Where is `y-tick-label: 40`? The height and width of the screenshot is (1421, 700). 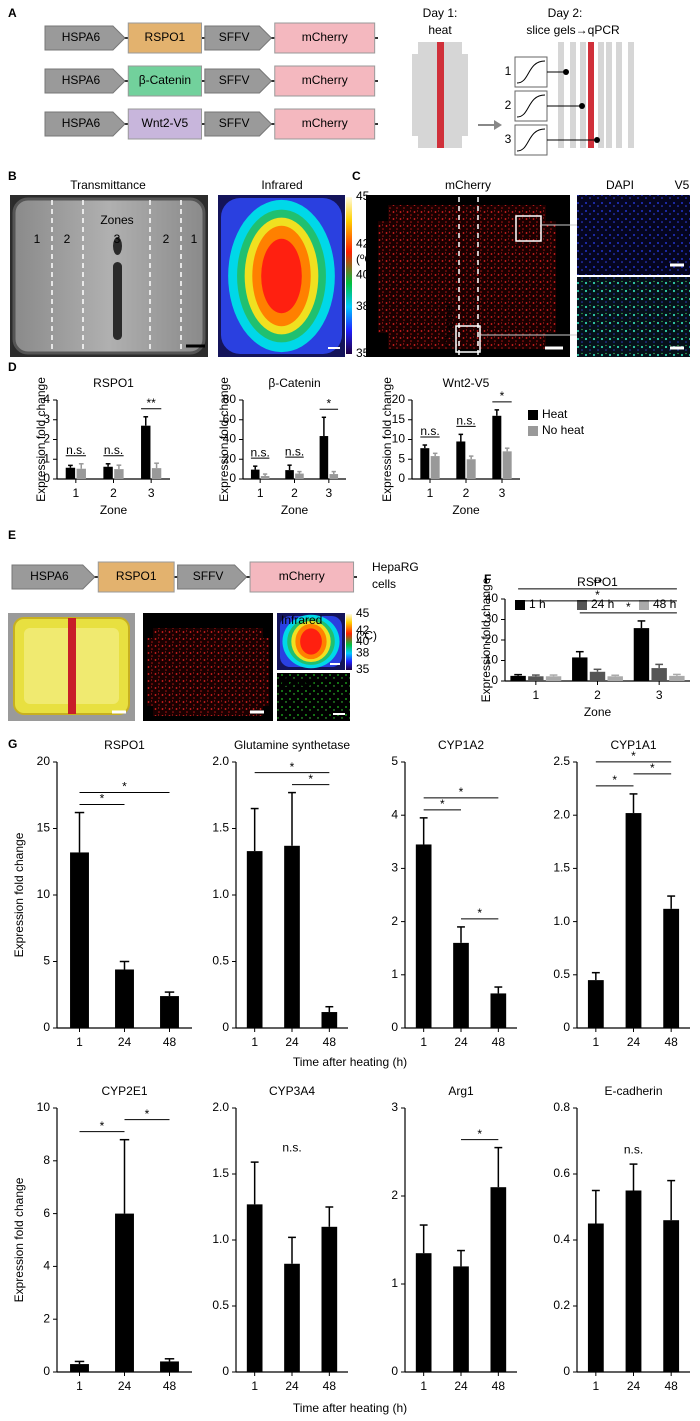
y-tick-label: 40 is located at coordinates (230, 439).